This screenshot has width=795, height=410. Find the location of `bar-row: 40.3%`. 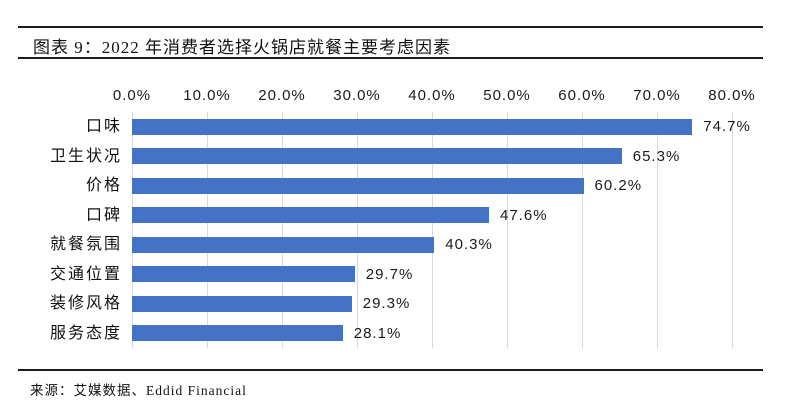

bar-row: 40.3% is located at coordinates (432, 245).